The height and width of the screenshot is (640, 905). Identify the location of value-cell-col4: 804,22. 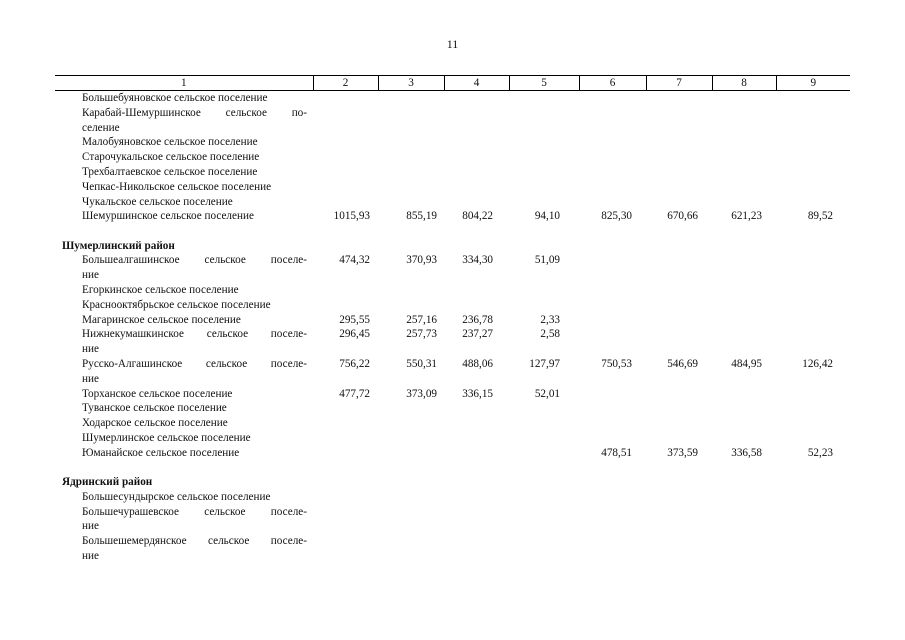
(477, 216).